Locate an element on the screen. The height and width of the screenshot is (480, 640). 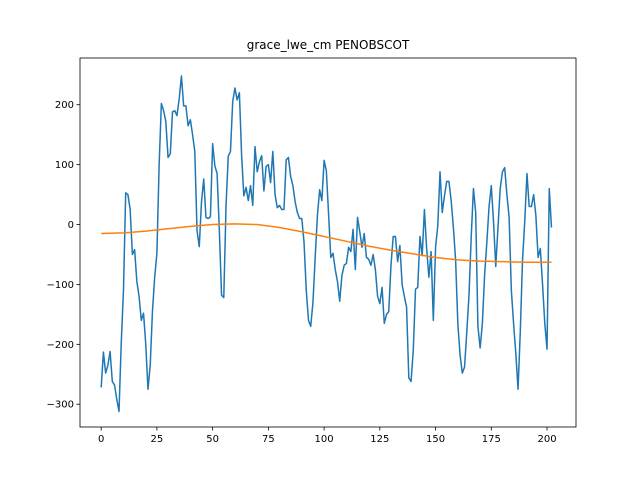
x-tick-label: 100 is located at coordinates (324, 439).